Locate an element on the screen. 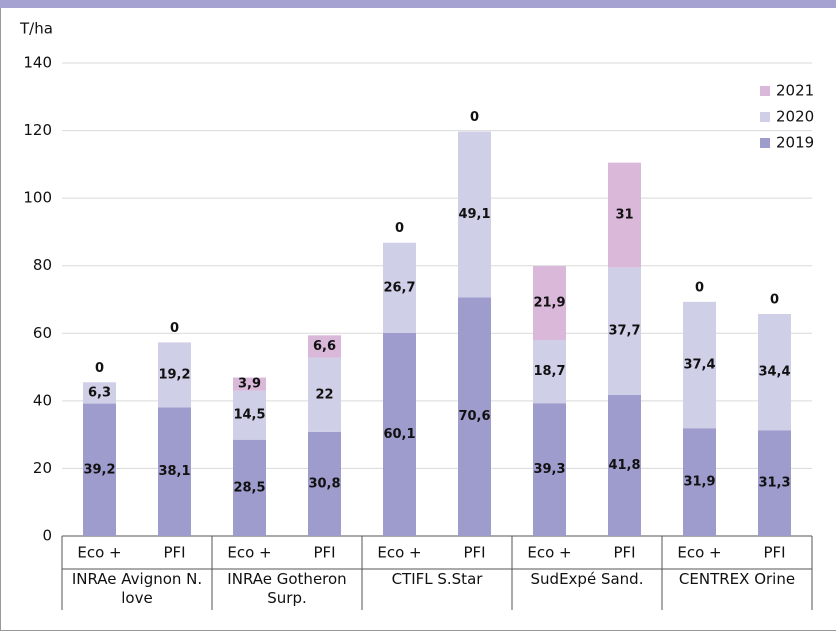 Image resolution: width=836 pixels, height=631 pixels. value-label: 26,7 is located at coordinates (399, 287).